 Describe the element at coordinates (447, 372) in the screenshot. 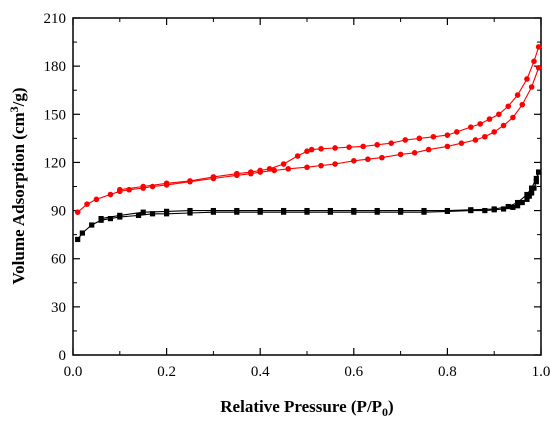

I see `x-tick-label: 0.8` at that location.